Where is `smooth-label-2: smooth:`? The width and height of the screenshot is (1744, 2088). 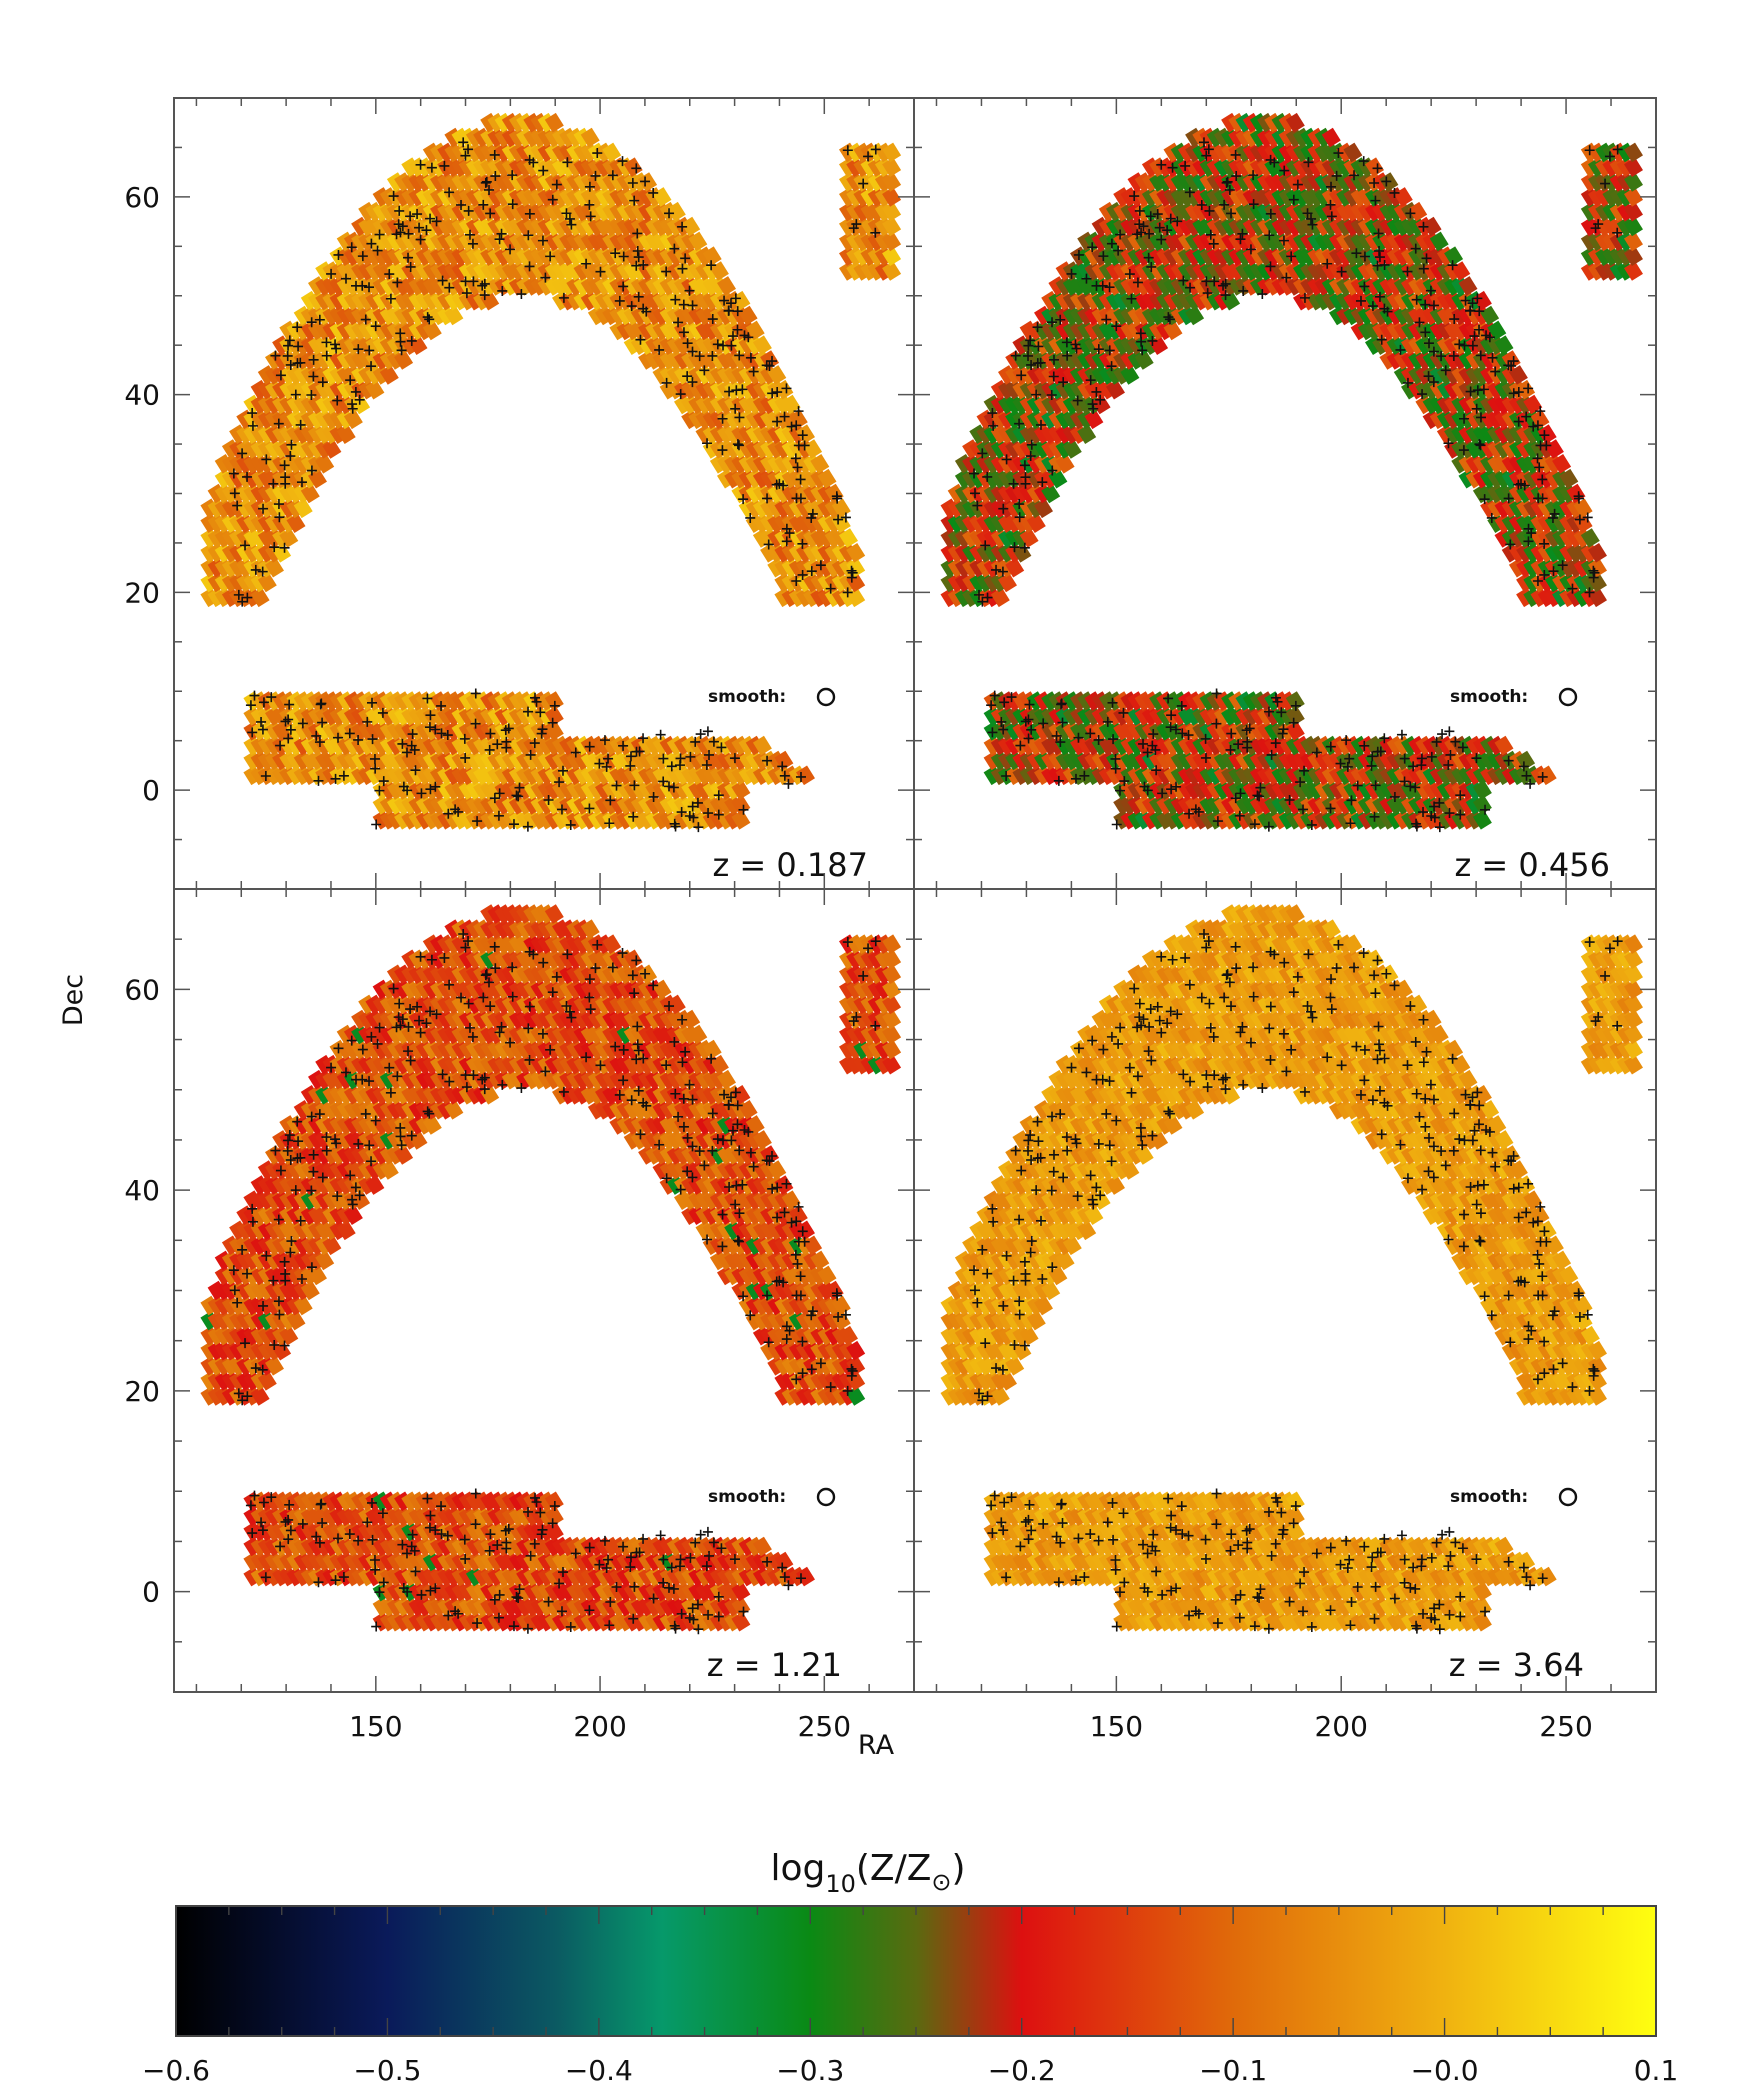
smooth-label-2: smooth: is located at coordinates (1489, 697).